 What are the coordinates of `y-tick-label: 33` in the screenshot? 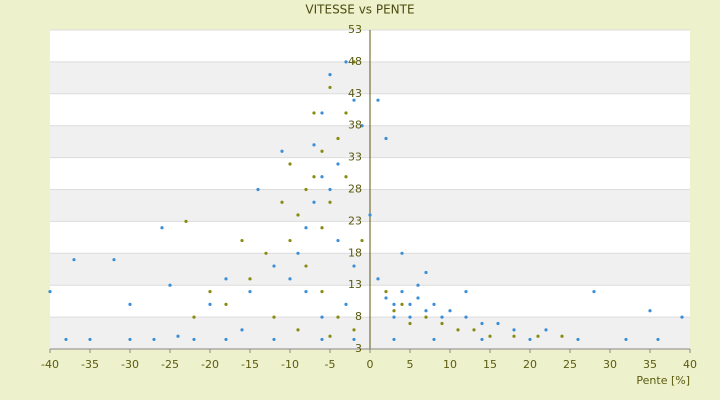 It's located at (355, 157).